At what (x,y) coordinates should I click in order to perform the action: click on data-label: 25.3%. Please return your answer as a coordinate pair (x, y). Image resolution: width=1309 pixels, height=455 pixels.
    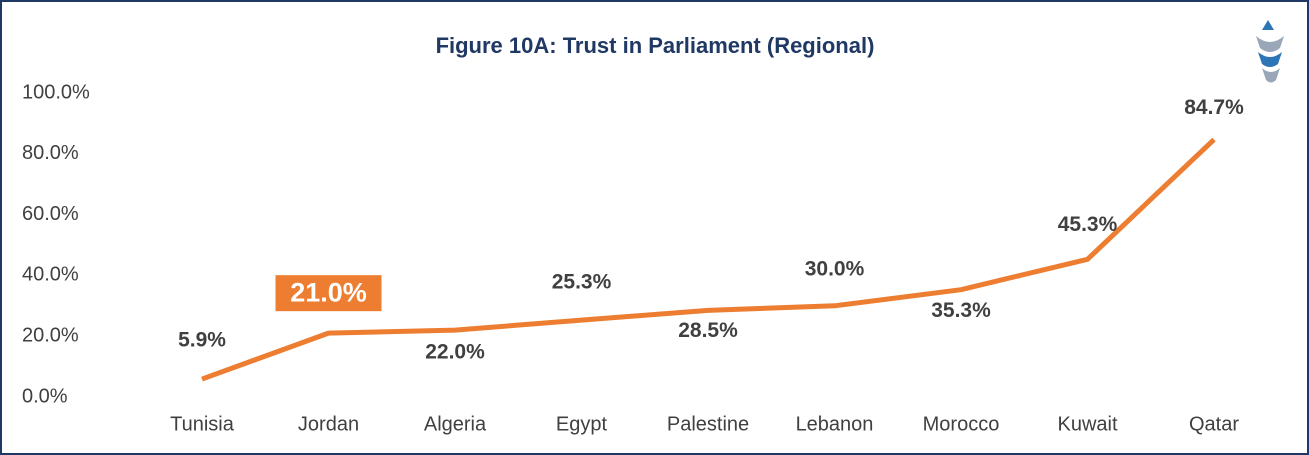
    Looking at the image, I should click on (582, 282).